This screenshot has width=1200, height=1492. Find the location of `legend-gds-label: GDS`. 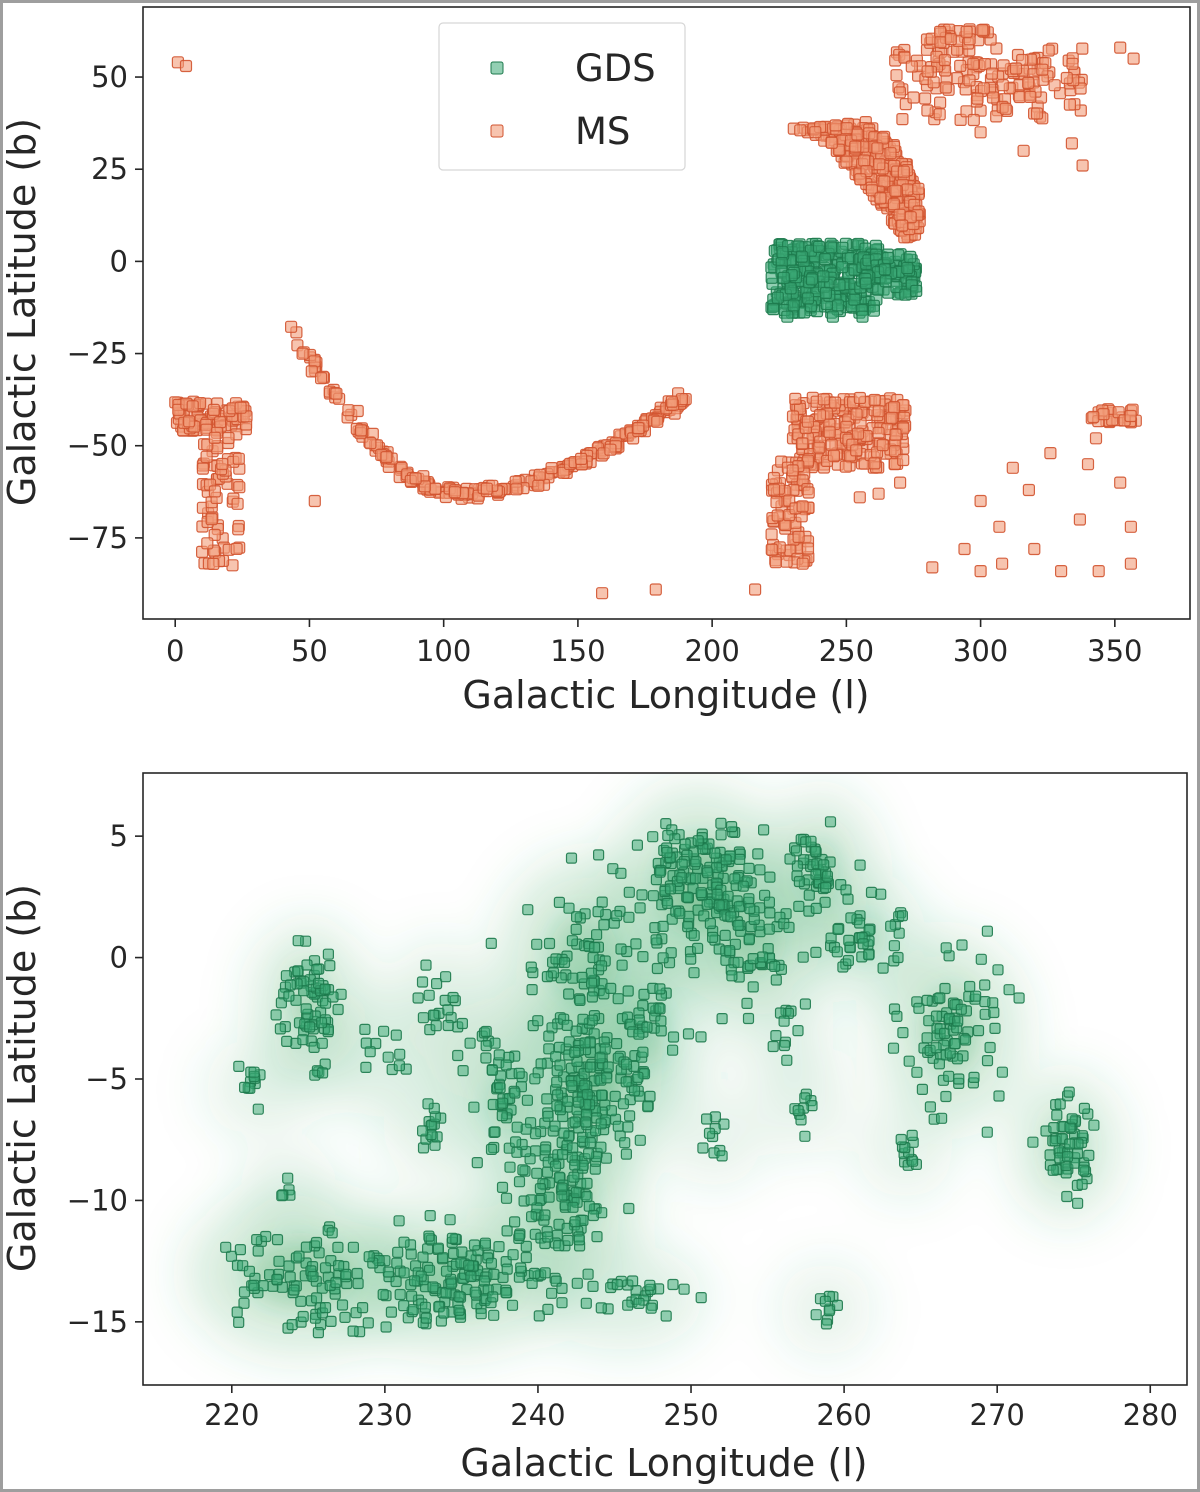

legend-gds-label: GDS is located at coordinates (615, 68).